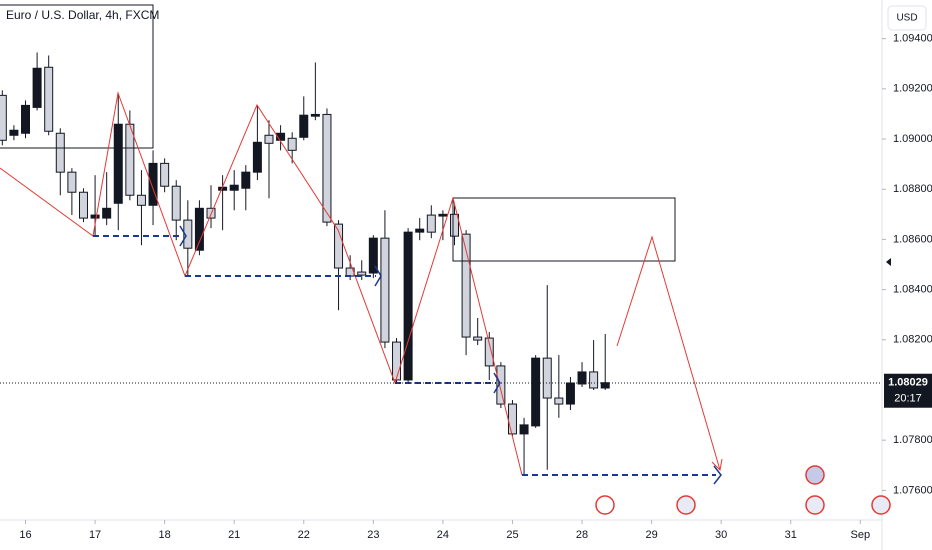  I want to click on y-tick-label: 1.07800, so click(912, 440).